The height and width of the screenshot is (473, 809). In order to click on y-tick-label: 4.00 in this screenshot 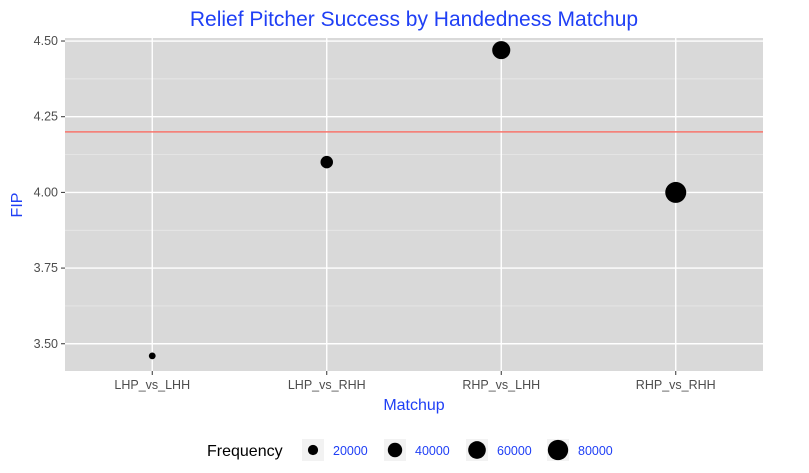, I will do `click(46, 192)`.